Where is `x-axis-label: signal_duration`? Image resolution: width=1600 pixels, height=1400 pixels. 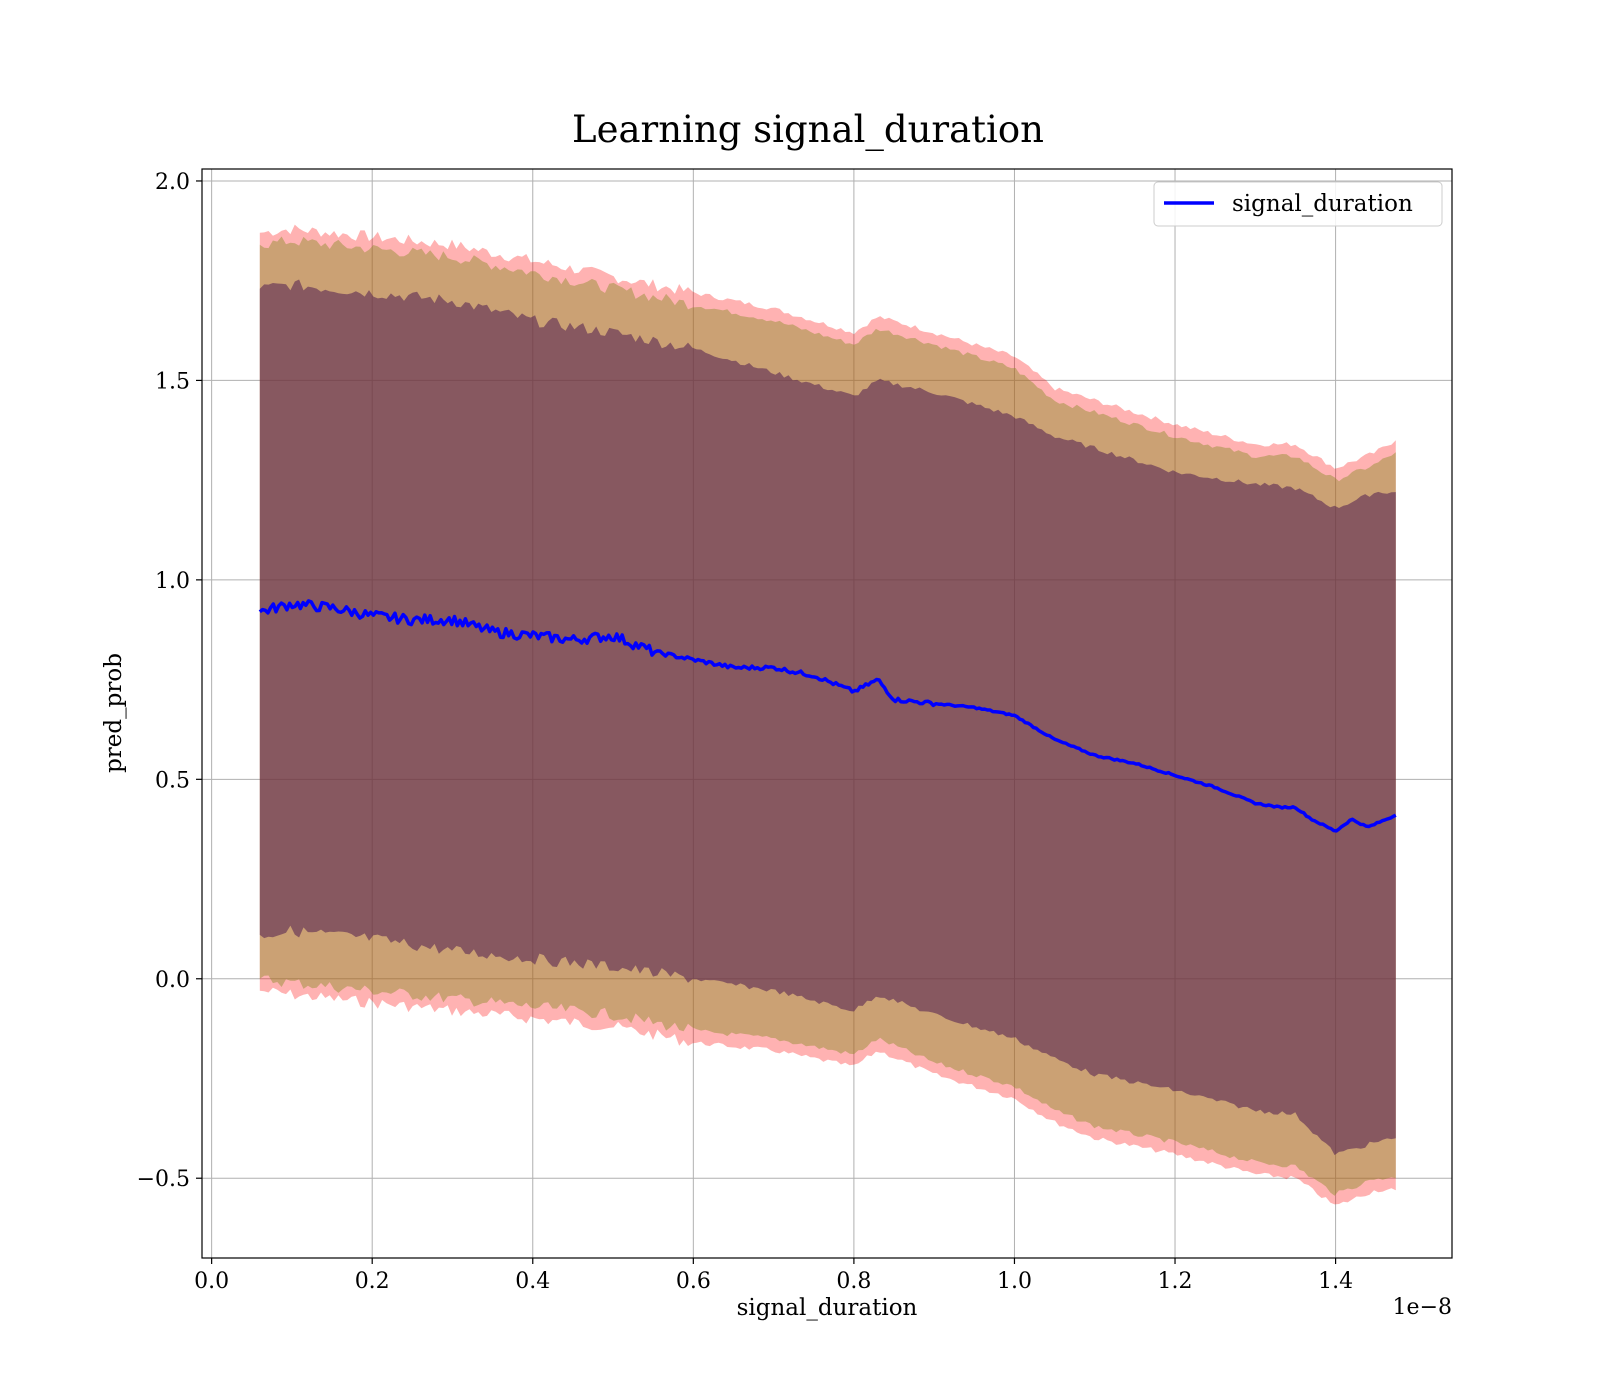
x-axis-label: signal_duration is located at coordinates (827, 1308).